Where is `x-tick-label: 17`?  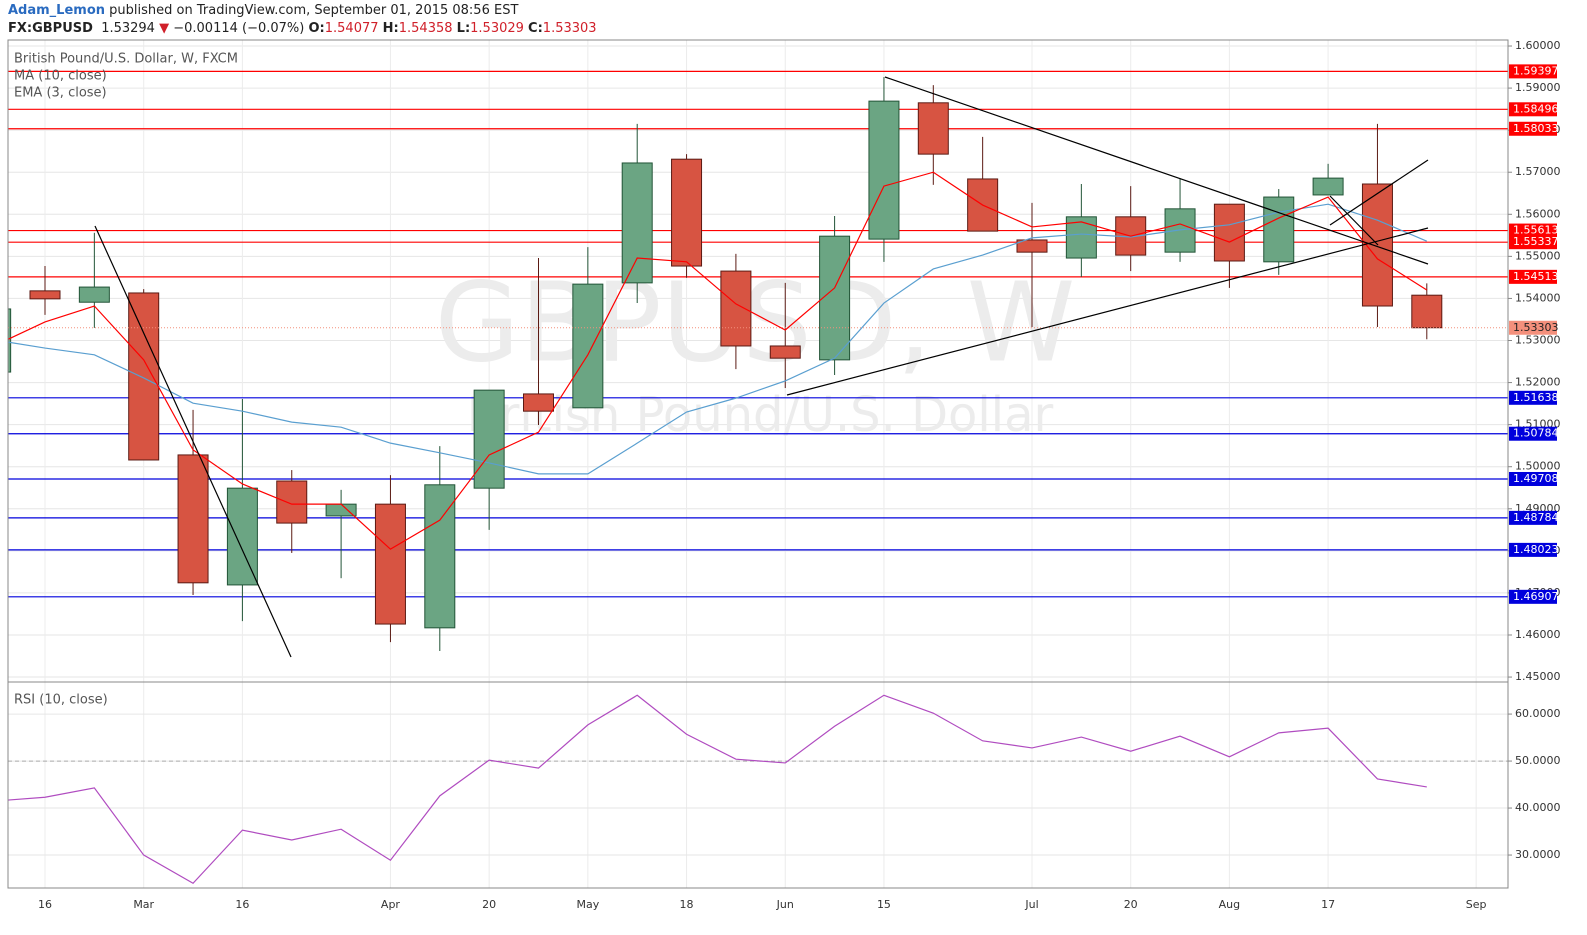 x-tick-label: 17 is located at coordinates (1328, 904).